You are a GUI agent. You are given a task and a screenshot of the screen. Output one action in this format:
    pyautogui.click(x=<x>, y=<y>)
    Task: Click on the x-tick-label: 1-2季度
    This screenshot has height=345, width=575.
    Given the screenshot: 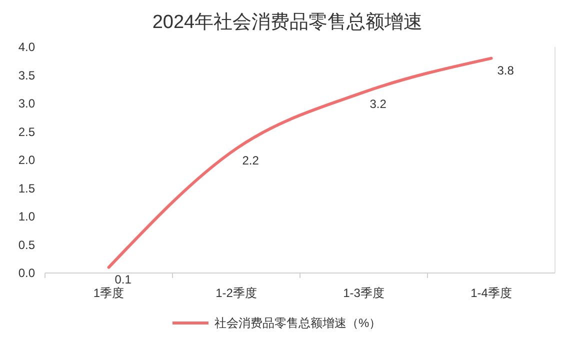 What is the action you would take?
    pyautogui.click(x=236, y=293)
    